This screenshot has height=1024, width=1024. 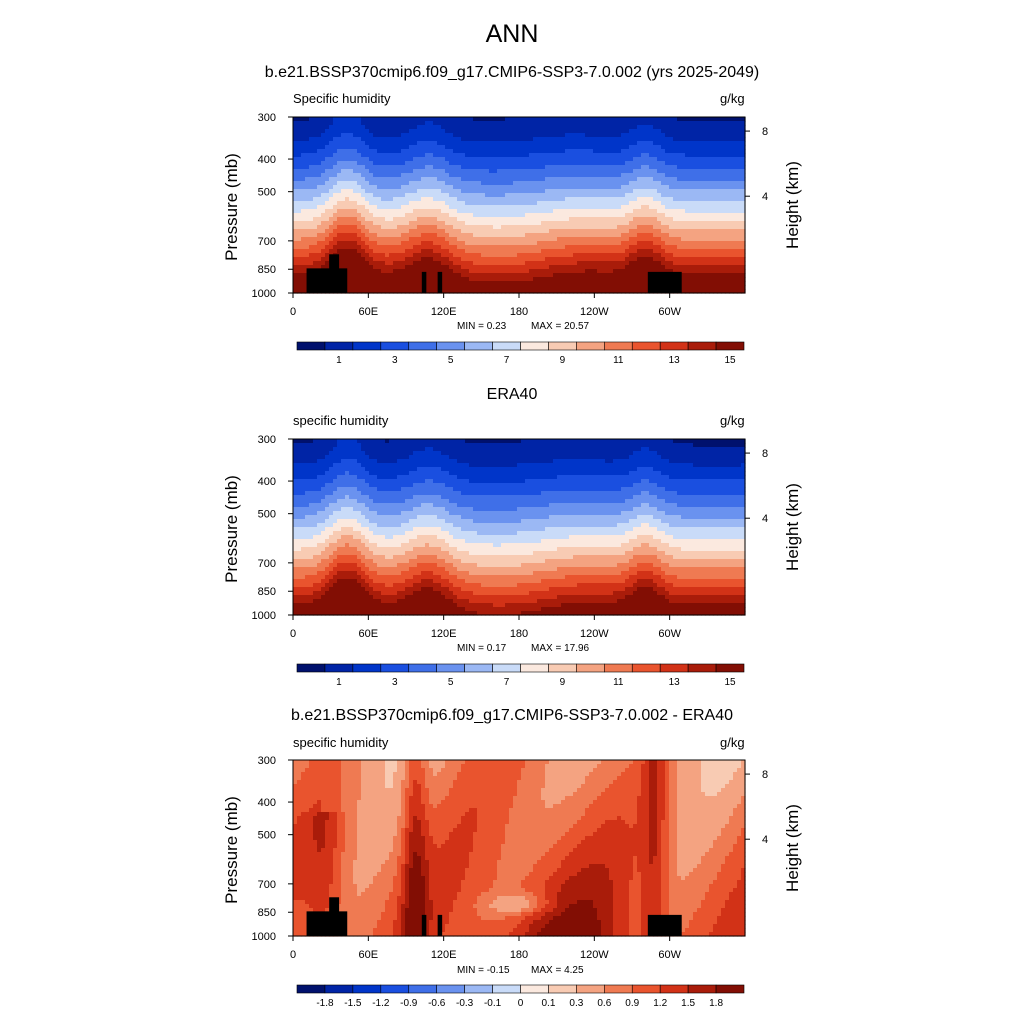 What do you see at coordinates (267, 885) in the screenshot?
I see `panel-3-ytick-label: 700` at bounding box center [267, 885].